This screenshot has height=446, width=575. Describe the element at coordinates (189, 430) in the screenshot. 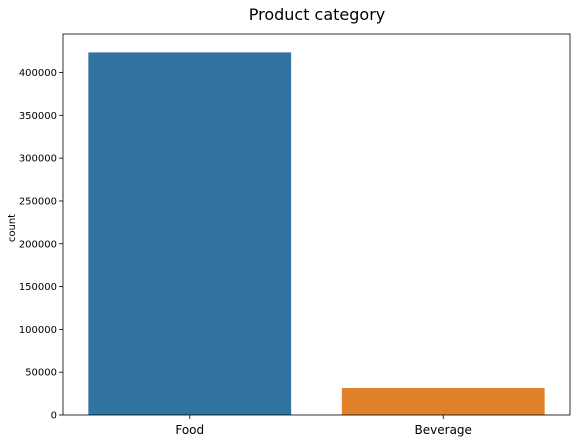

I see `x-tick-label-food: Food` at that location.